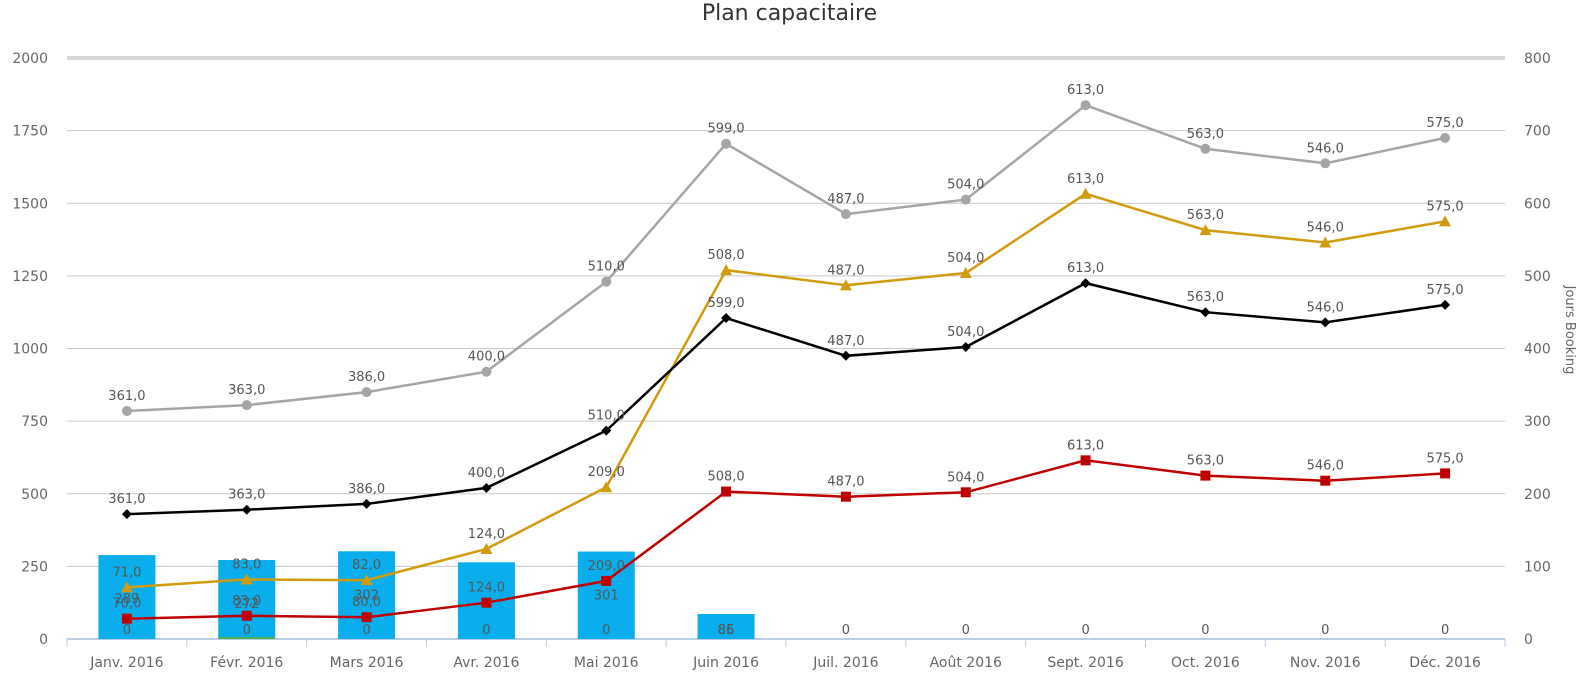 This screenshot has width=1579, height=695. I want to click on y-right-tick-label: 500, so click(1537, 277).